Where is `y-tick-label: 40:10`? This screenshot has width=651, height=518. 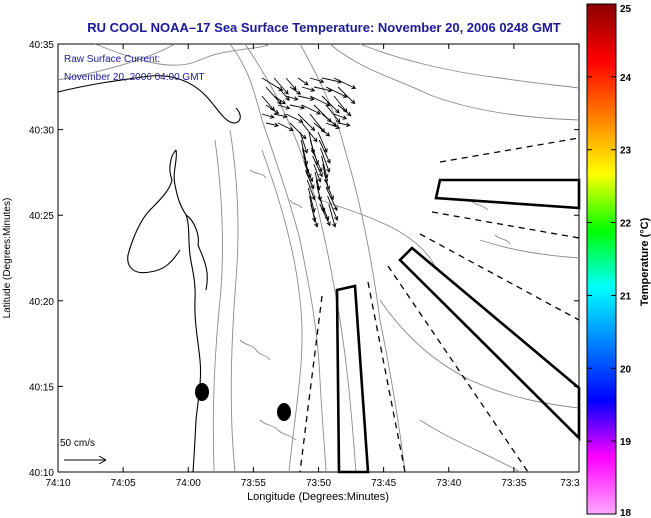
y-tick-label: 40:10 is located at coordinates (41, 473).